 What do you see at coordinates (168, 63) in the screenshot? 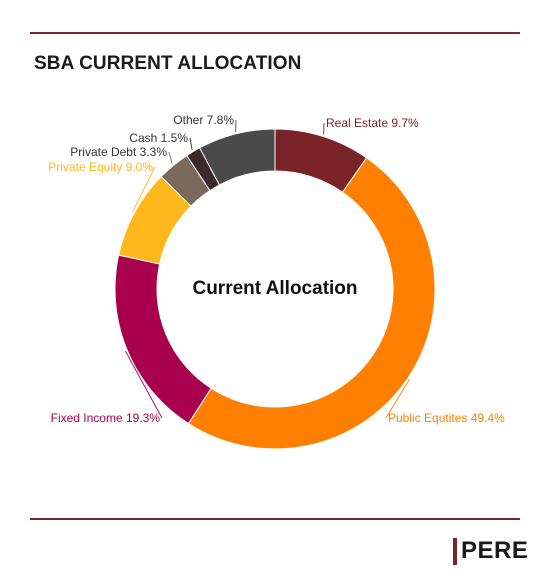
I see `page-title: SBA CURRENT ALLOCATION` at bounding box center [168, 63].